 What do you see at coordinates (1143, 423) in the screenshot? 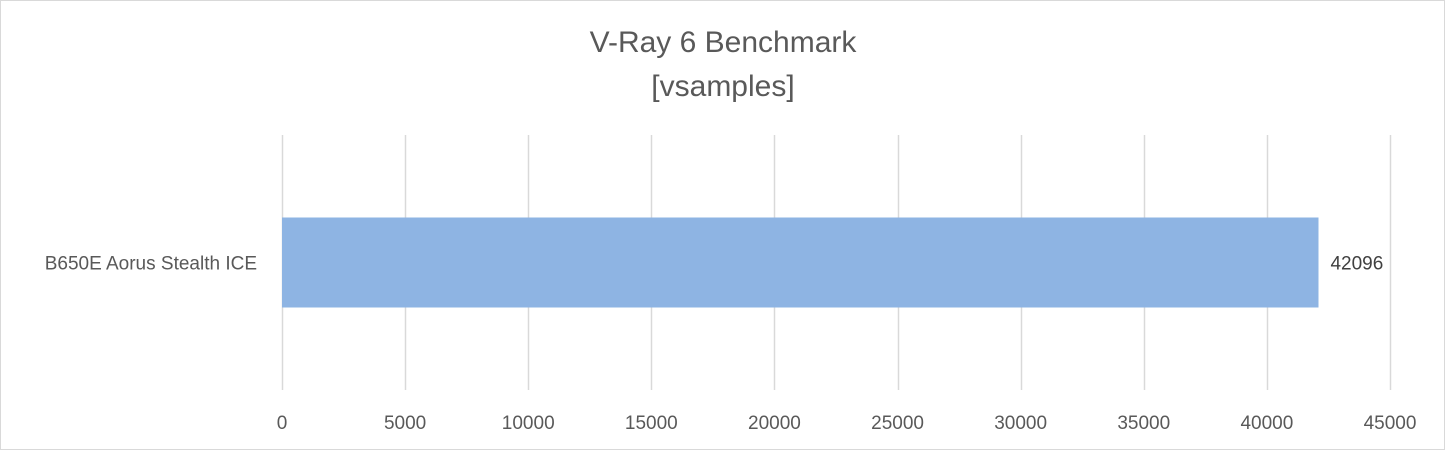
I see `x-tick-label: 35000` at bounding box center [1143, 423].